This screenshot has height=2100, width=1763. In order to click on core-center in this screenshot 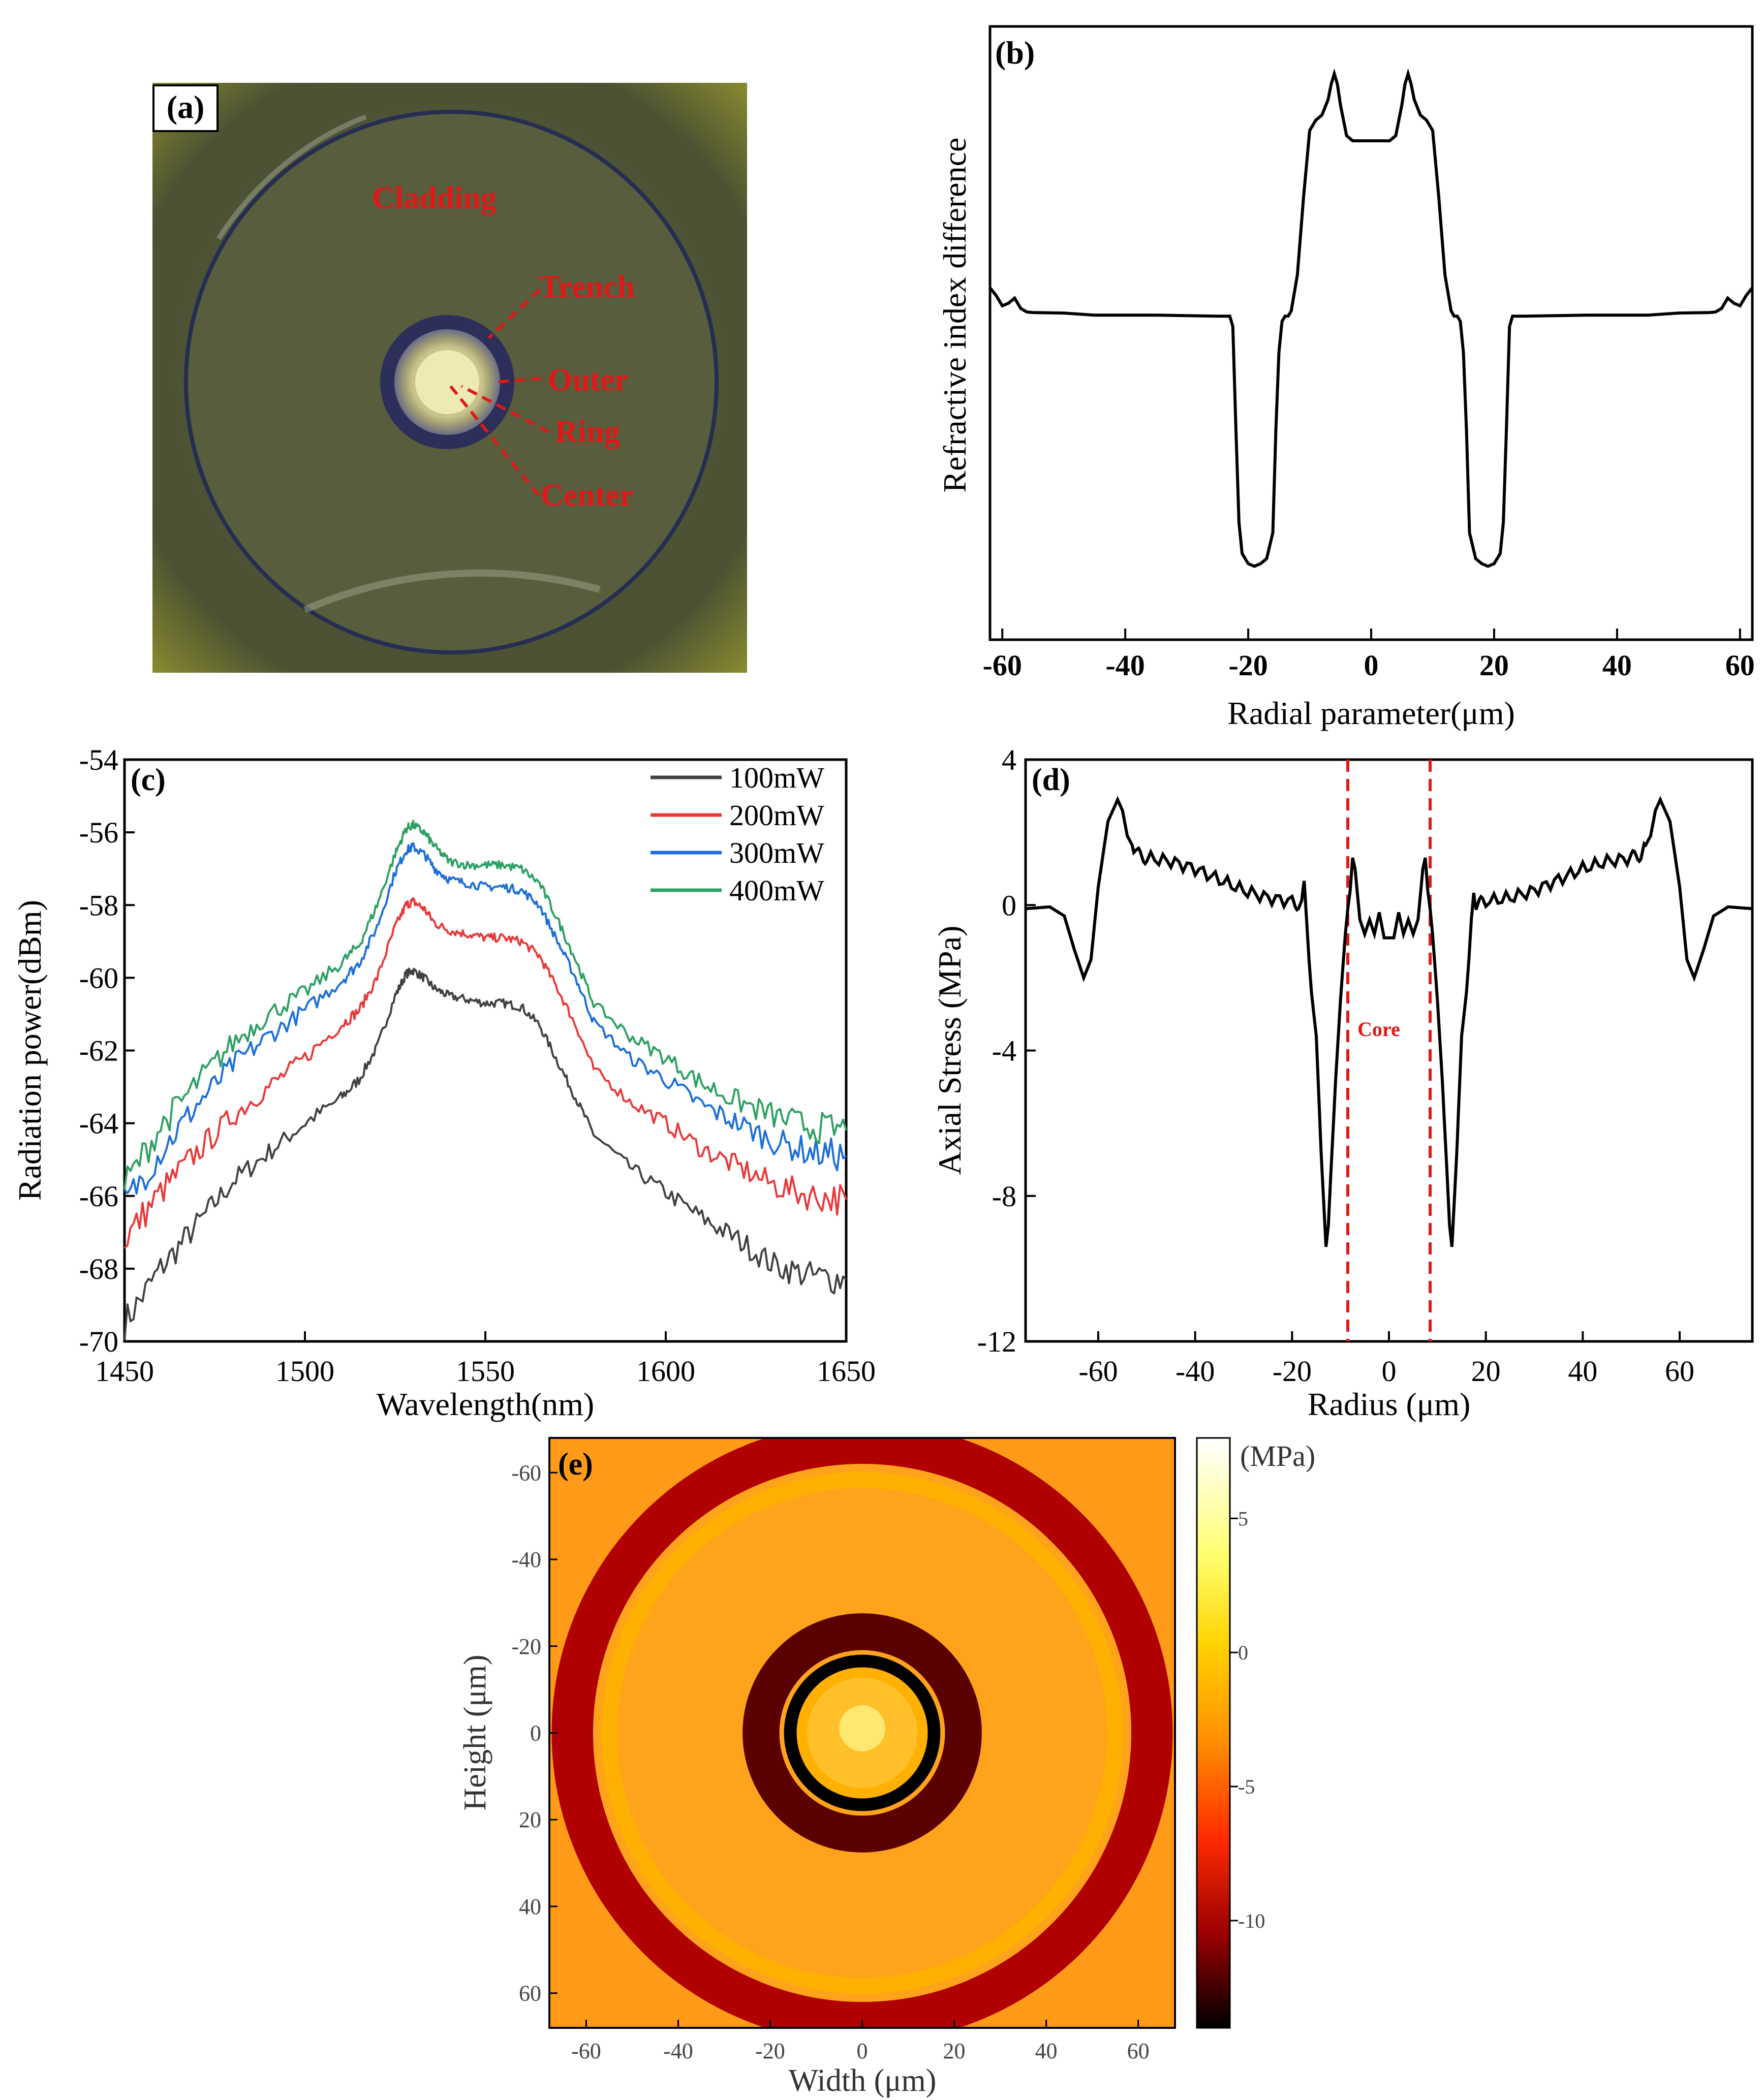, I will do `click(447, 382)`.